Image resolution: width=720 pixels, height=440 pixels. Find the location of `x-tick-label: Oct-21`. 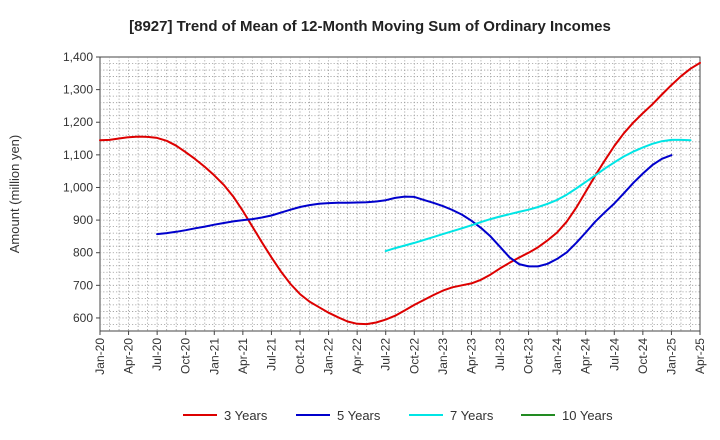

x-tick-label: Oct-21 is located at coordinates (300, 356).